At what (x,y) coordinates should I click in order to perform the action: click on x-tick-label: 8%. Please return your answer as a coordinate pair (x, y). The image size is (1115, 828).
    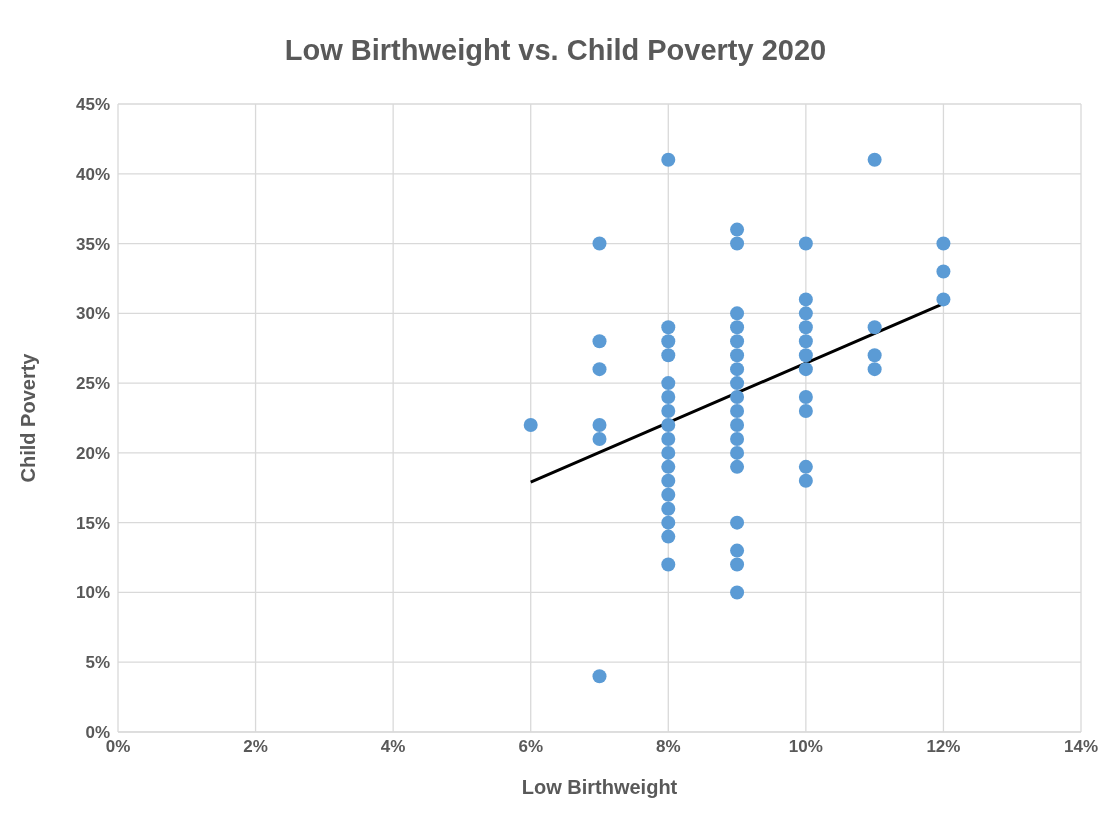
    Looking at the image, I should click on (668, 747).